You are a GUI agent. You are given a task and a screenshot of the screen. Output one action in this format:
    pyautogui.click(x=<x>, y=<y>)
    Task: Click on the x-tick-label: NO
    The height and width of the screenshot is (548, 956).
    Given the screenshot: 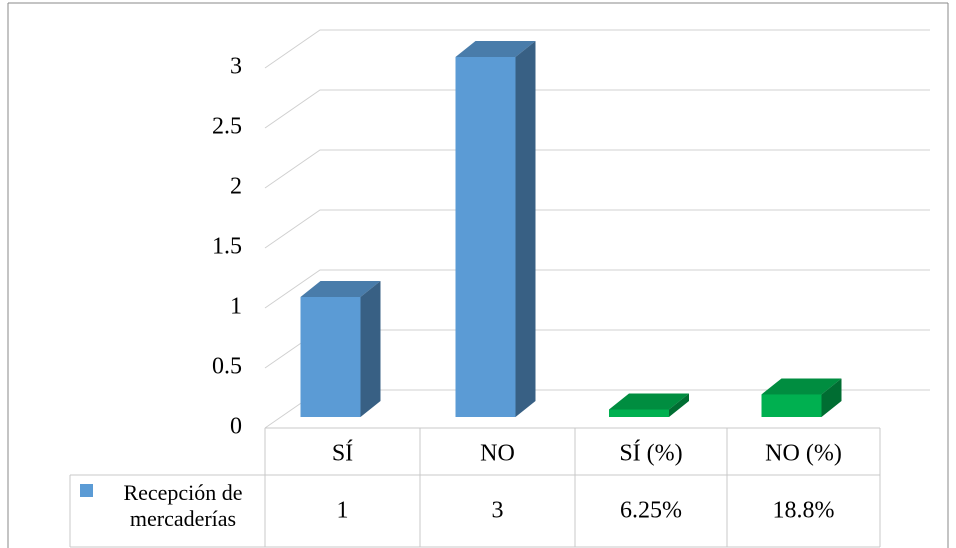 What is the action you would take?
    pyautogui.click(x=497, y=454)
    